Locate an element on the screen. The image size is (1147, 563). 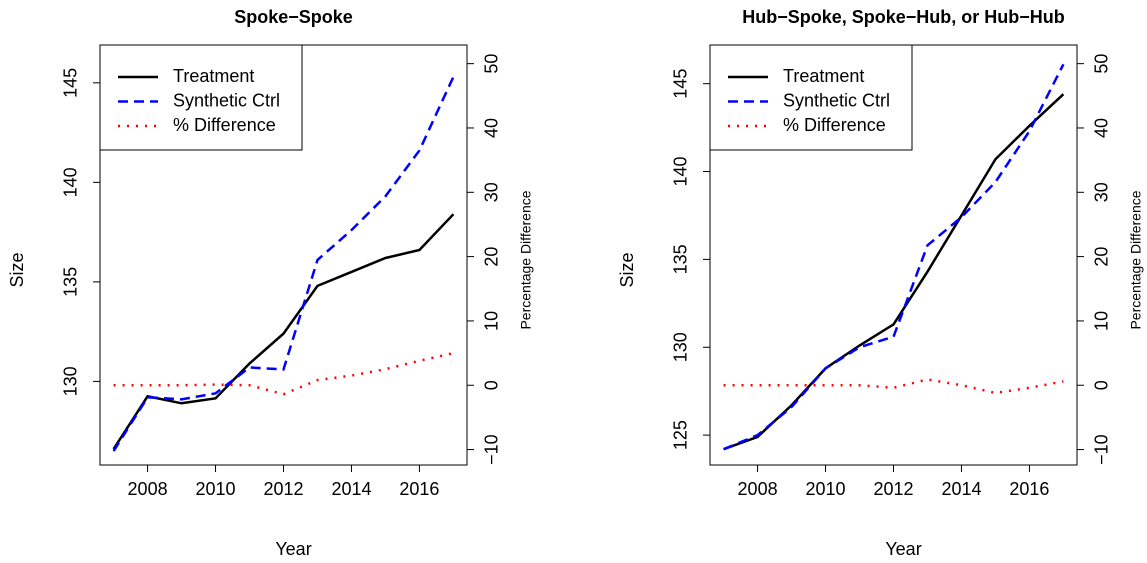
chart-title: Spoke−Spoke is located at coordinates (293, 17).